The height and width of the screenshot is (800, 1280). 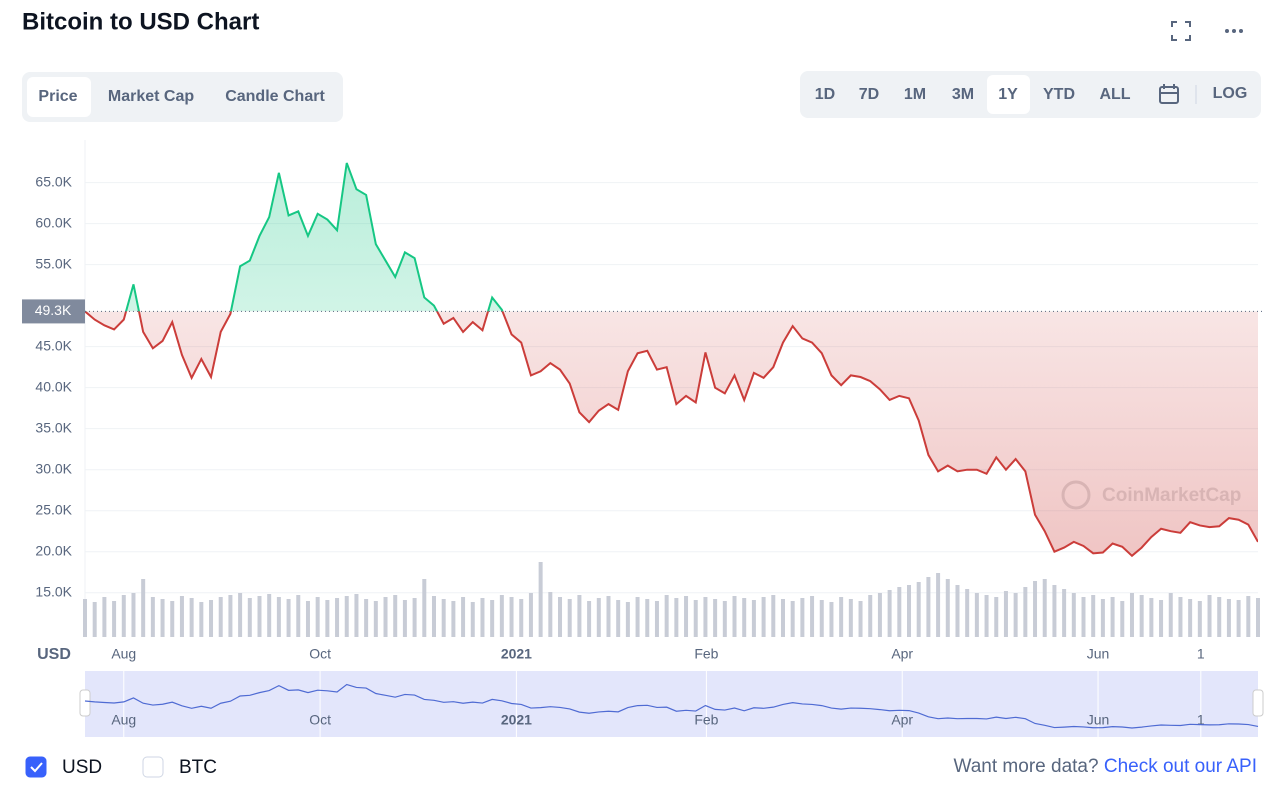 I want to click on currency-label: USD, so click(x=82, y=767).